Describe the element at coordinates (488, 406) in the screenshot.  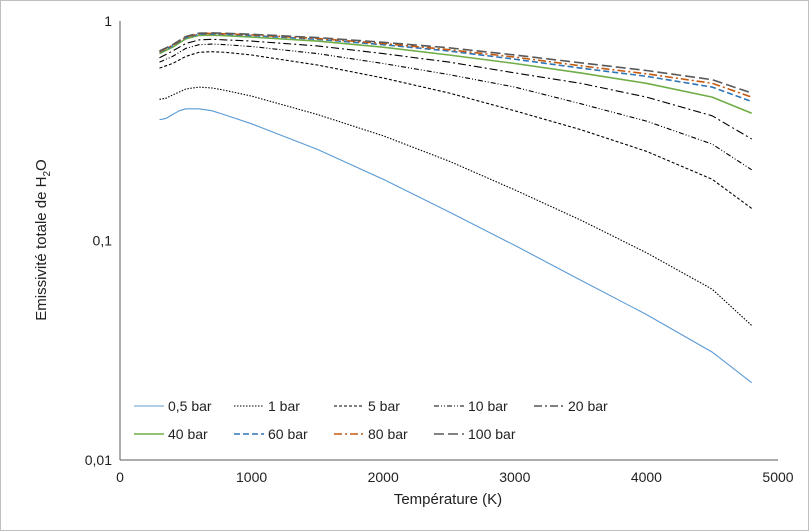
I see `legend-label: 10 bar` at that location.